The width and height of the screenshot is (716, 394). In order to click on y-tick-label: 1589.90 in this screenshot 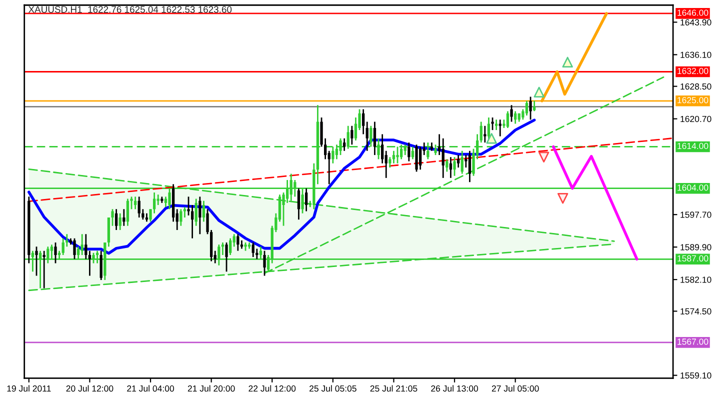, I will do `click(696, 247)`.